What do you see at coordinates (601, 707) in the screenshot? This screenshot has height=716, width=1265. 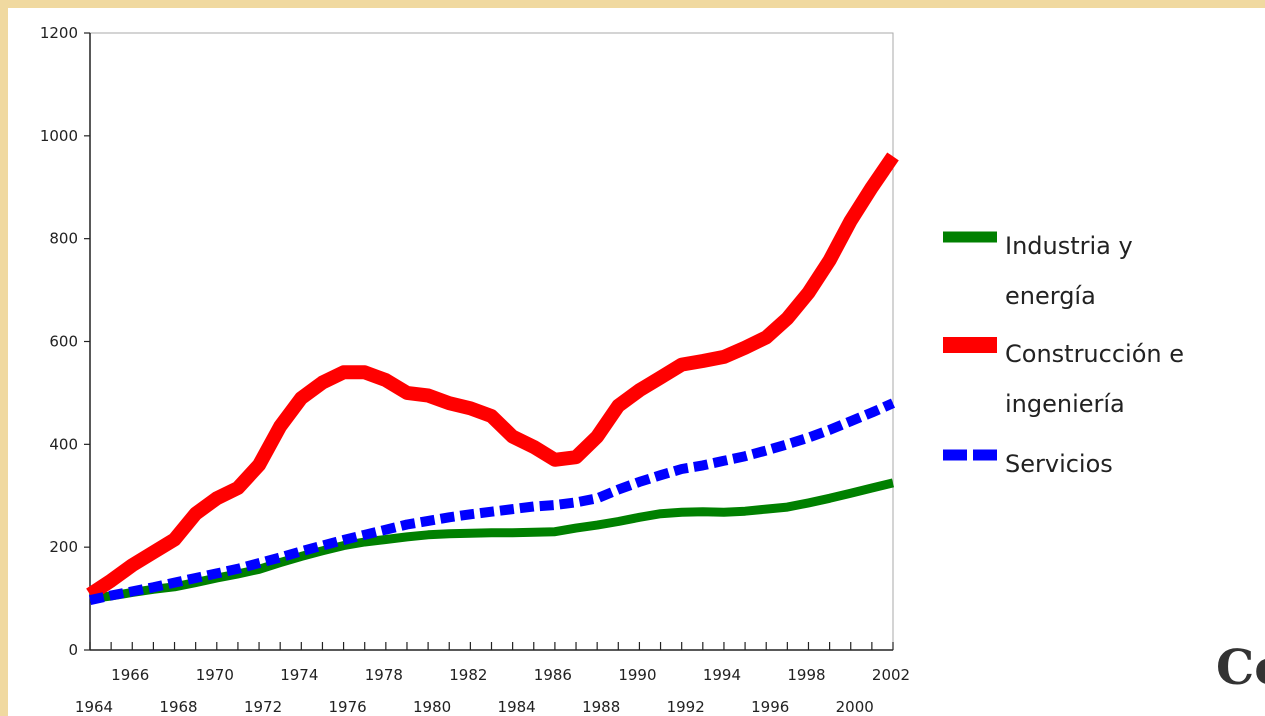 I see `x-tick-label-bottom: 1988` at bounding box center [601, 707].